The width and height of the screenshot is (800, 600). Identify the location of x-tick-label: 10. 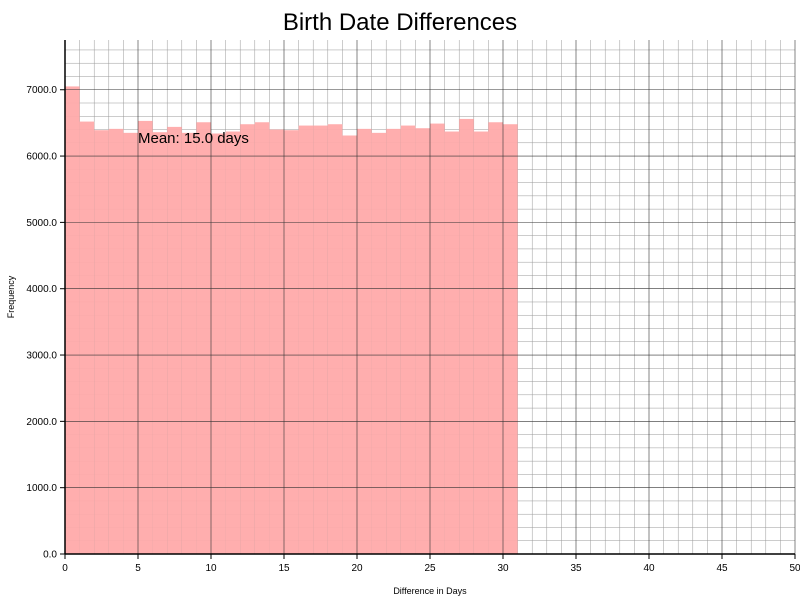
(211, 568).